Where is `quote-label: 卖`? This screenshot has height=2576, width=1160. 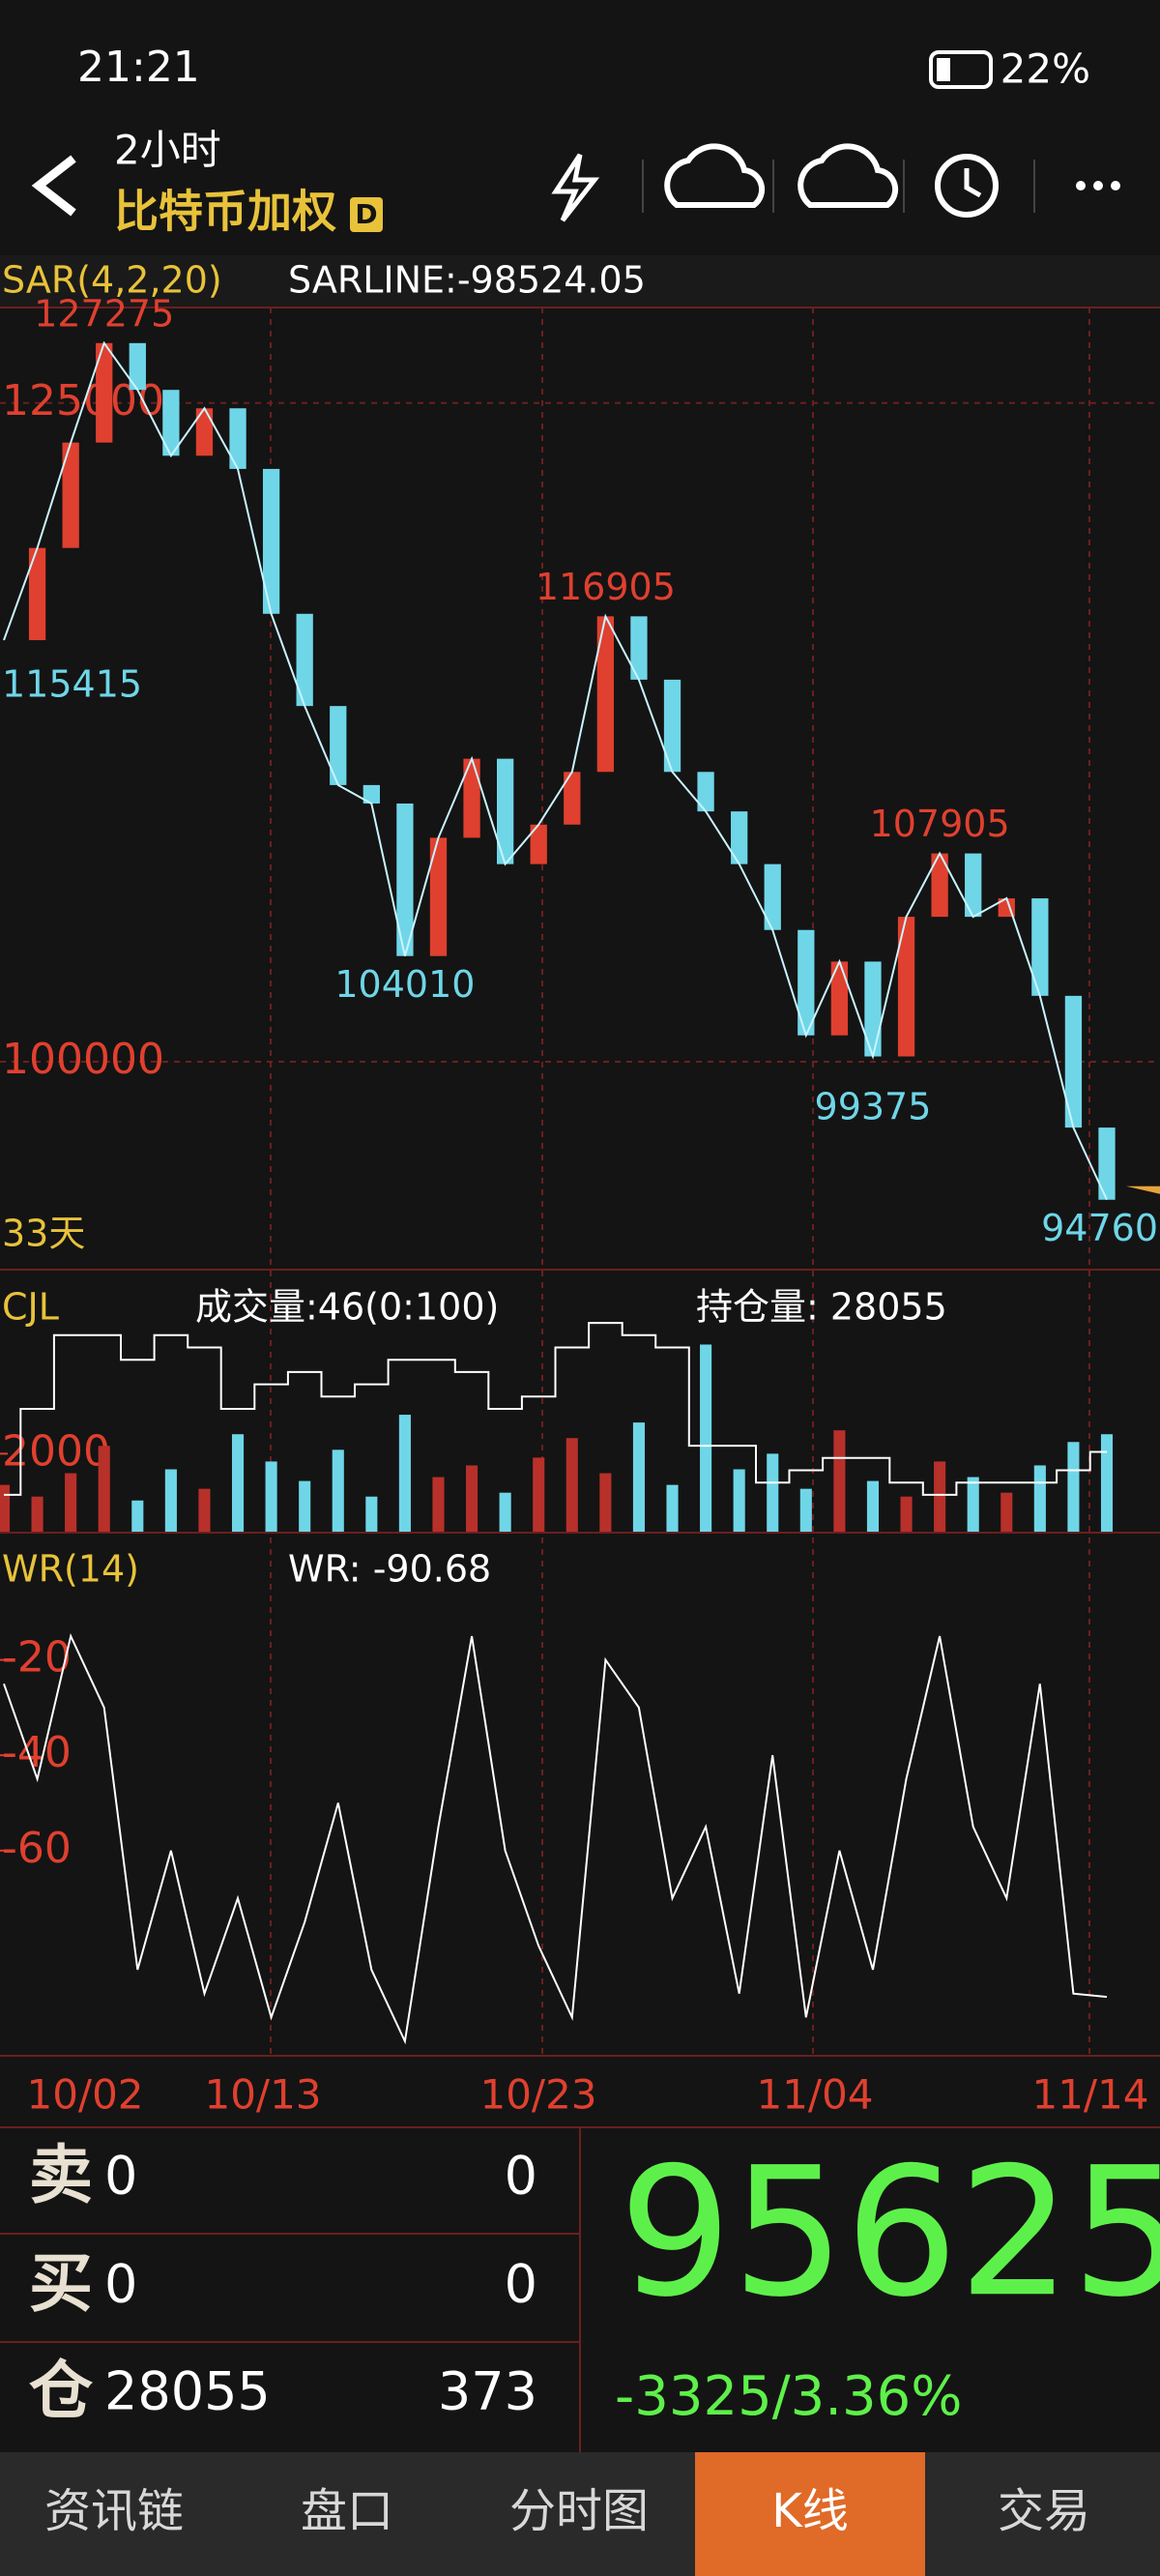 quote-label: 卖 is located at coordinates (61, 2175).